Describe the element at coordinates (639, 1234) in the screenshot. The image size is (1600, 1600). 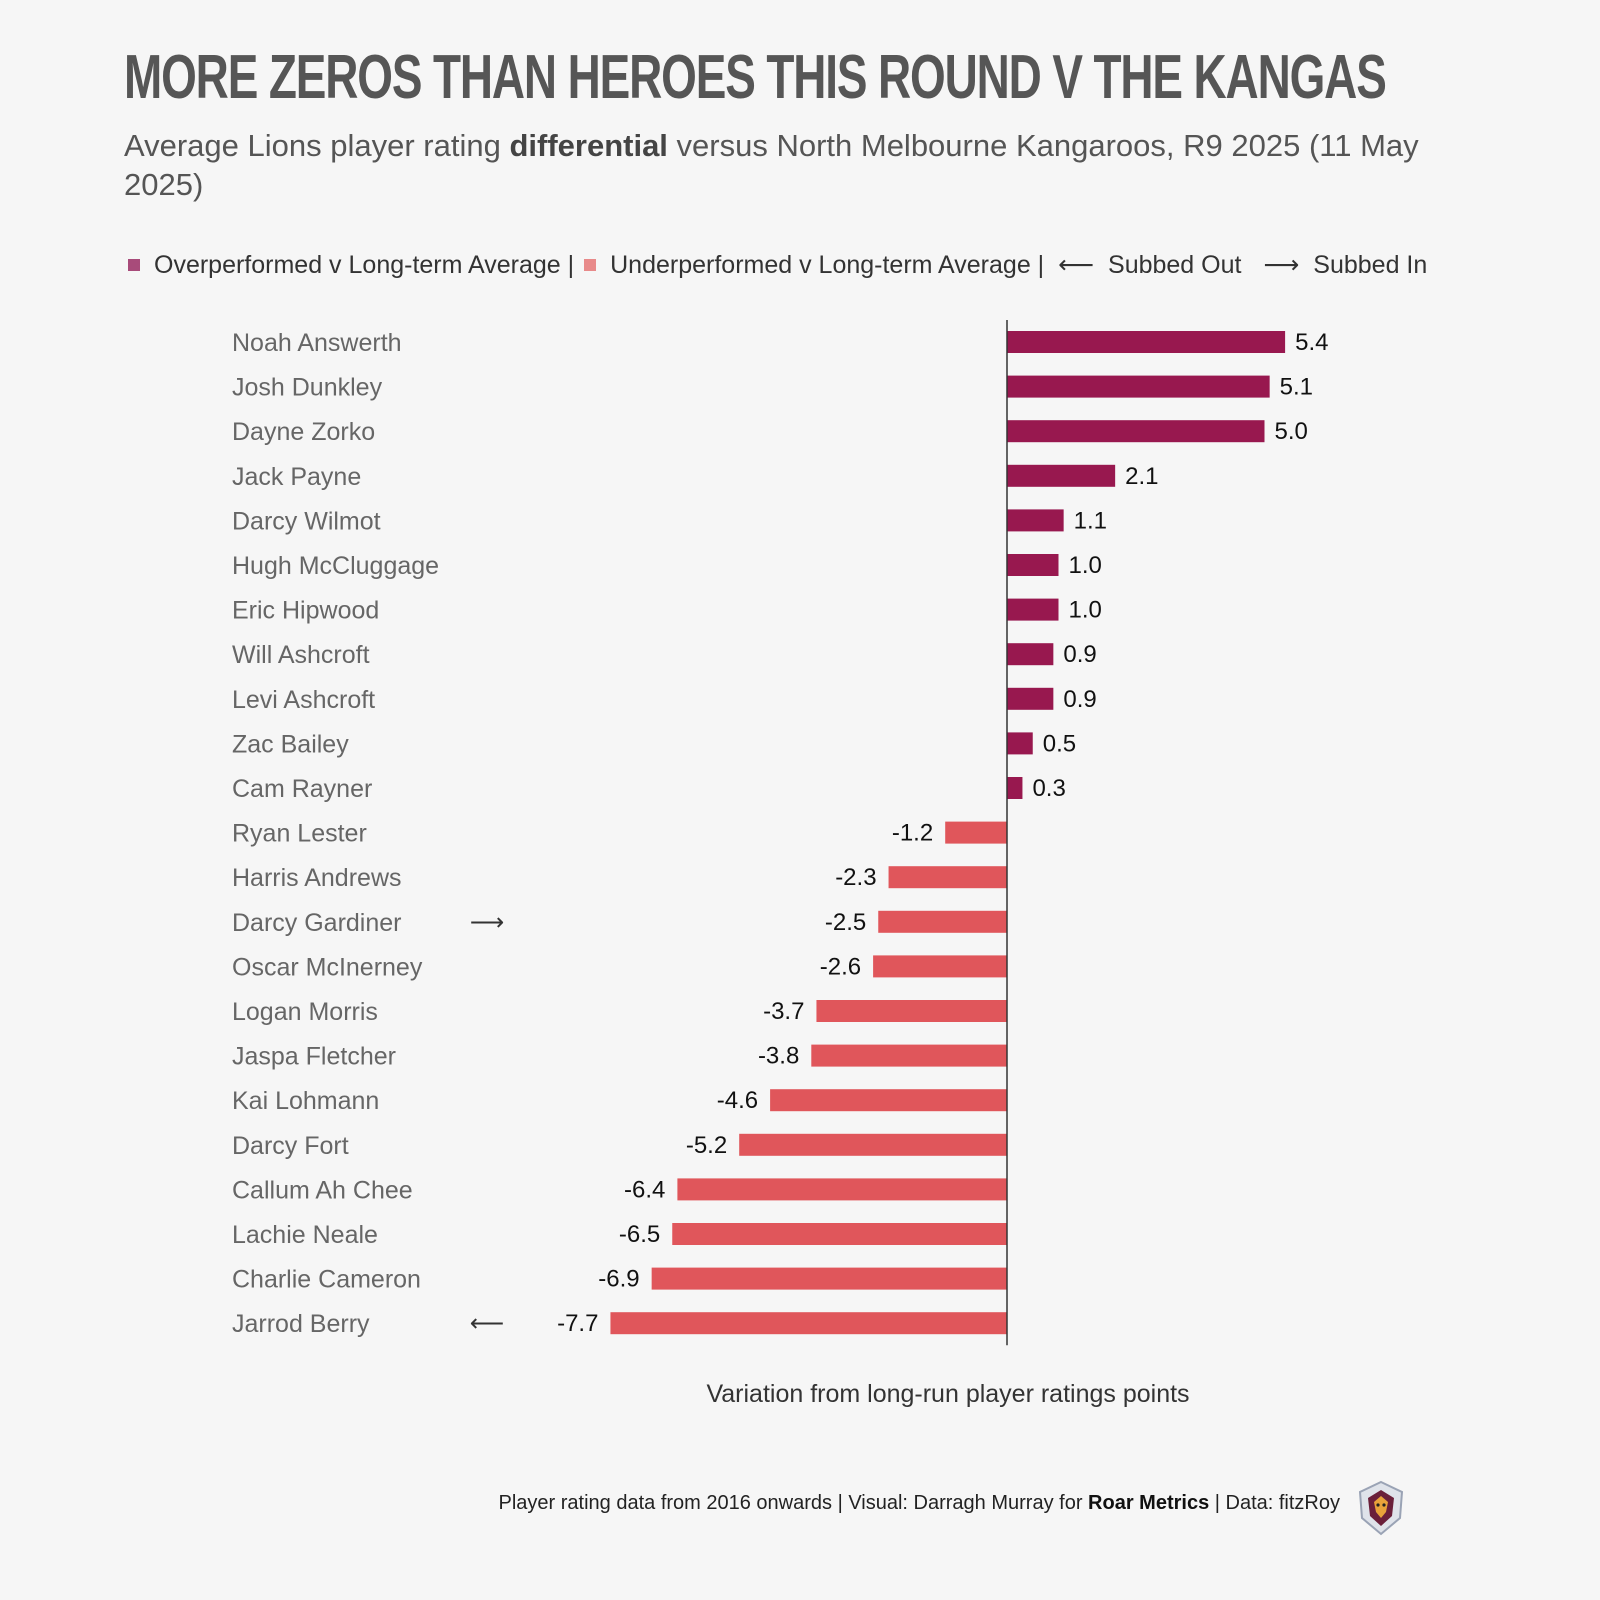
I see `data-label: -6.5` at that location.